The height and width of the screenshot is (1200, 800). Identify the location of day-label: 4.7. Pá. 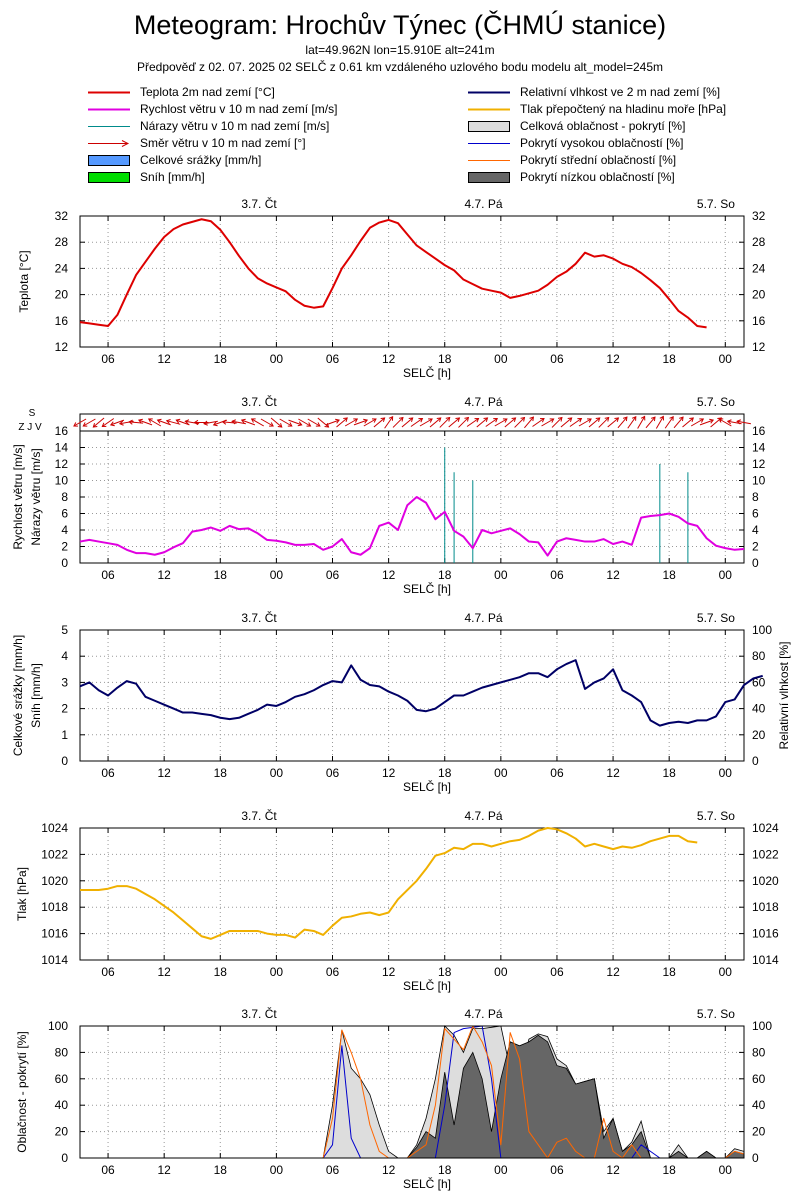
(483, 1014).